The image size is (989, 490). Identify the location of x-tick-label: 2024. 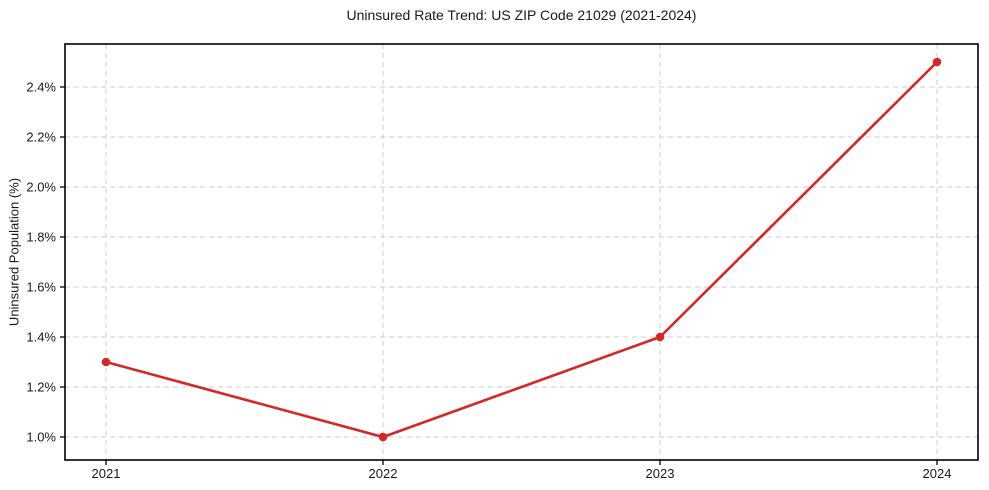
(937, 473).